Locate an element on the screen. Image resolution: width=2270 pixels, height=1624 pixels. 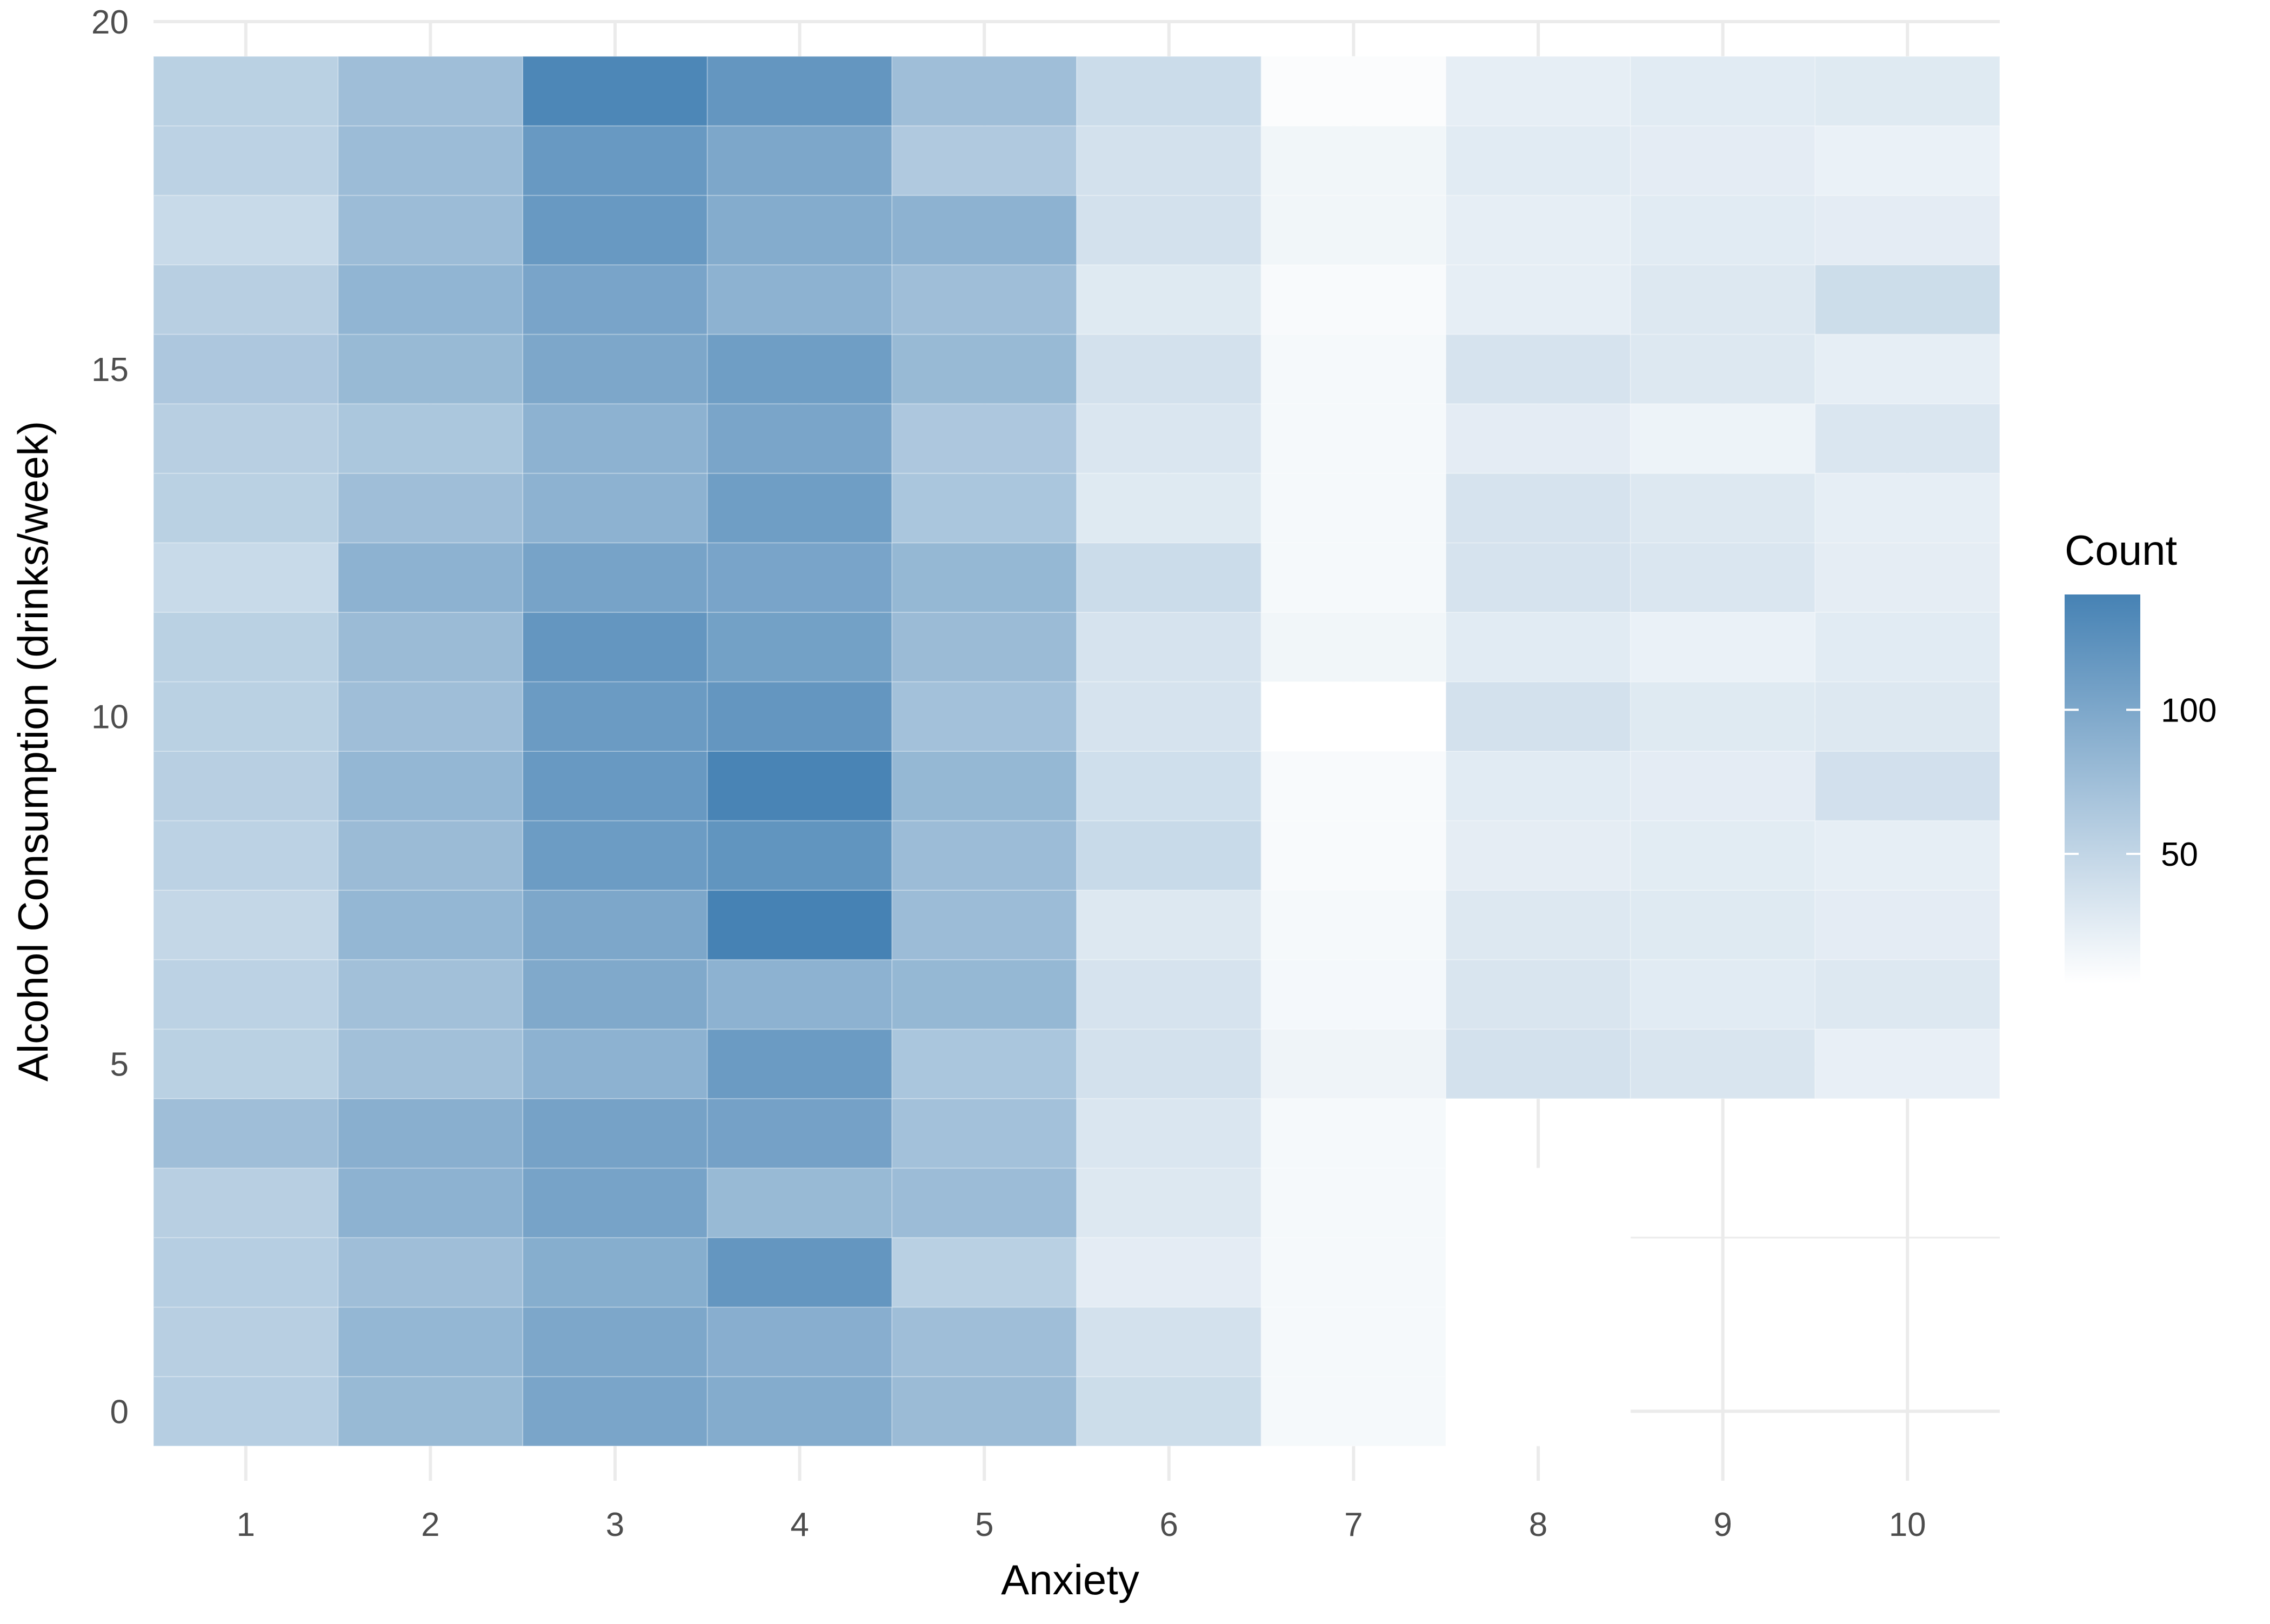
x-axis-title: Anxiety is located at coordinates (1070, 1579).